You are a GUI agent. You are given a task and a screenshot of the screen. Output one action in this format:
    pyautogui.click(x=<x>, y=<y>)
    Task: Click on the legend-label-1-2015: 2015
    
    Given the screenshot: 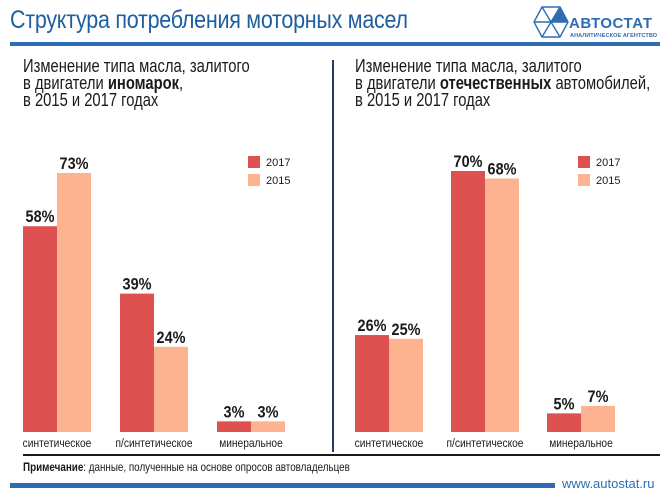 What is the action you would take?
    pyautogui.click(x=608, y=181)
    